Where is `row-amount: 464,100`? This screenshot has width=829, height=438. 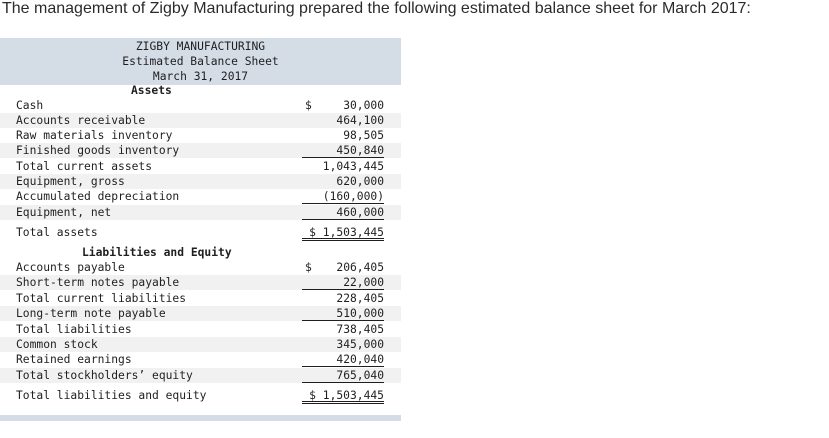 row-amount: 464,100 is located at coordinates (360, 120).